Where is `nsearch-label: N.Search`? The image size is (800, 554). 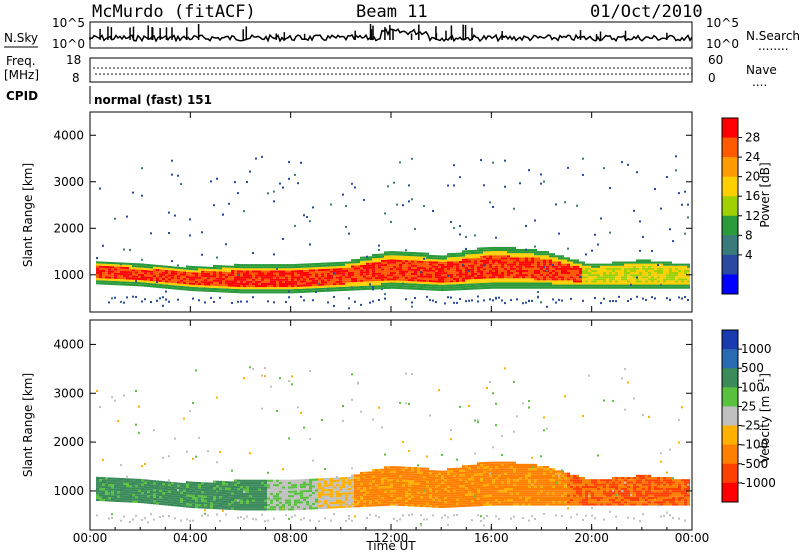
nsearch-label: N.Search is located at coordinates (773, 36).